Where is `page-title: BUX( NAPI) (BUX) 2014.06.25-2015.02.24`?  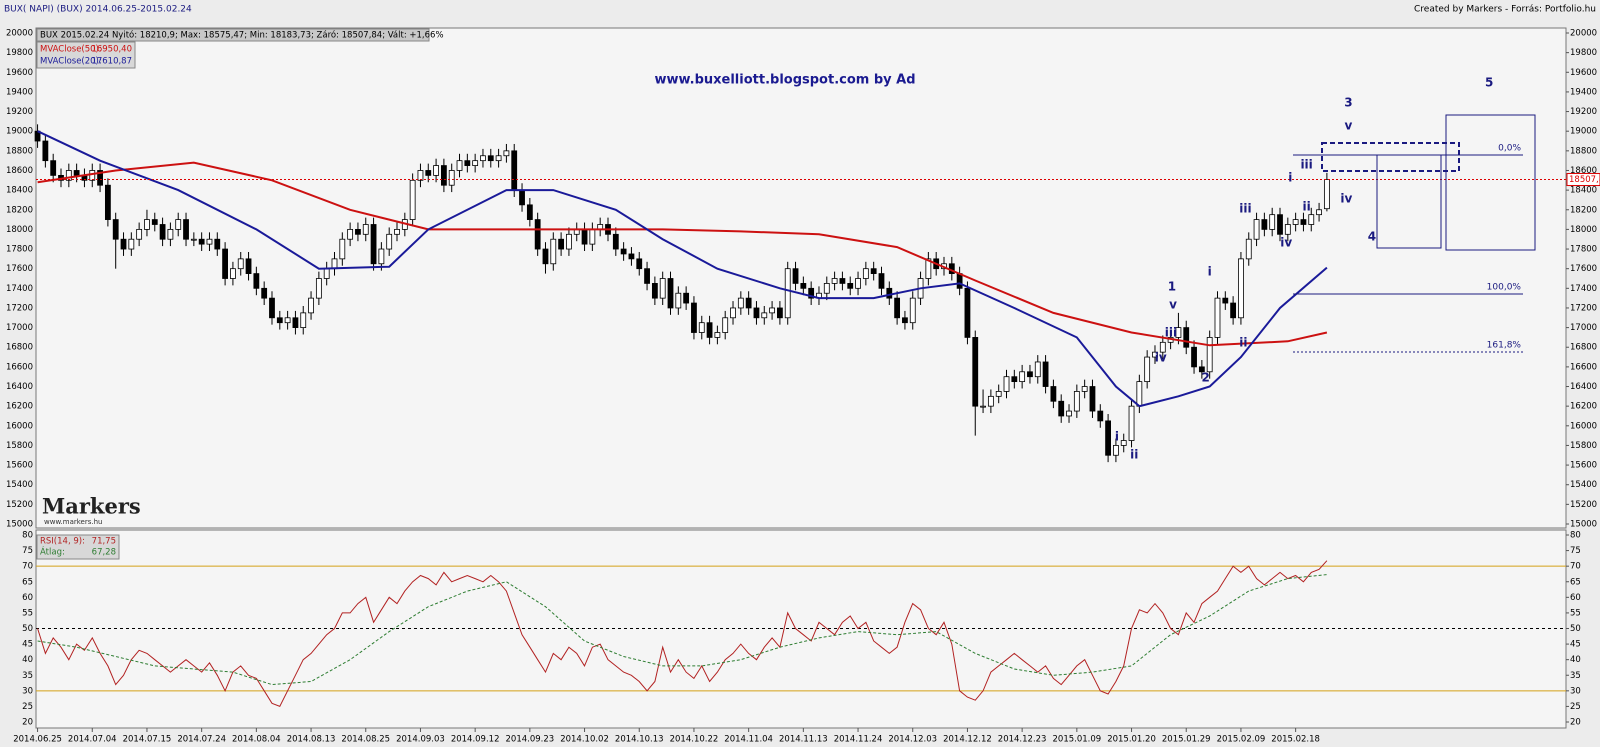
page-title: BUX( NAPI) (BUX) 2014.06.25-2015.02.24 is located at coordinates (98, 10).